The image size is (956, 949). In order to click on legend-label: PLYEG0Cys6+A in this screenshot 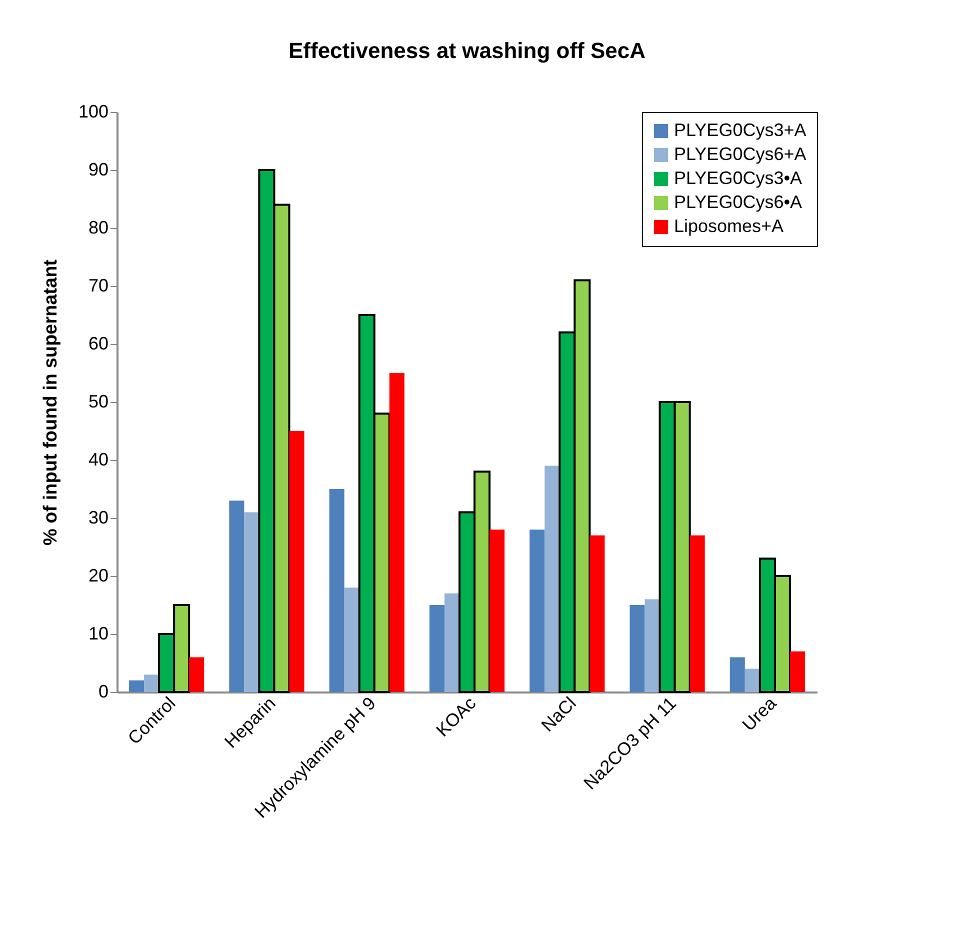, I will do `click(740, 154)`.